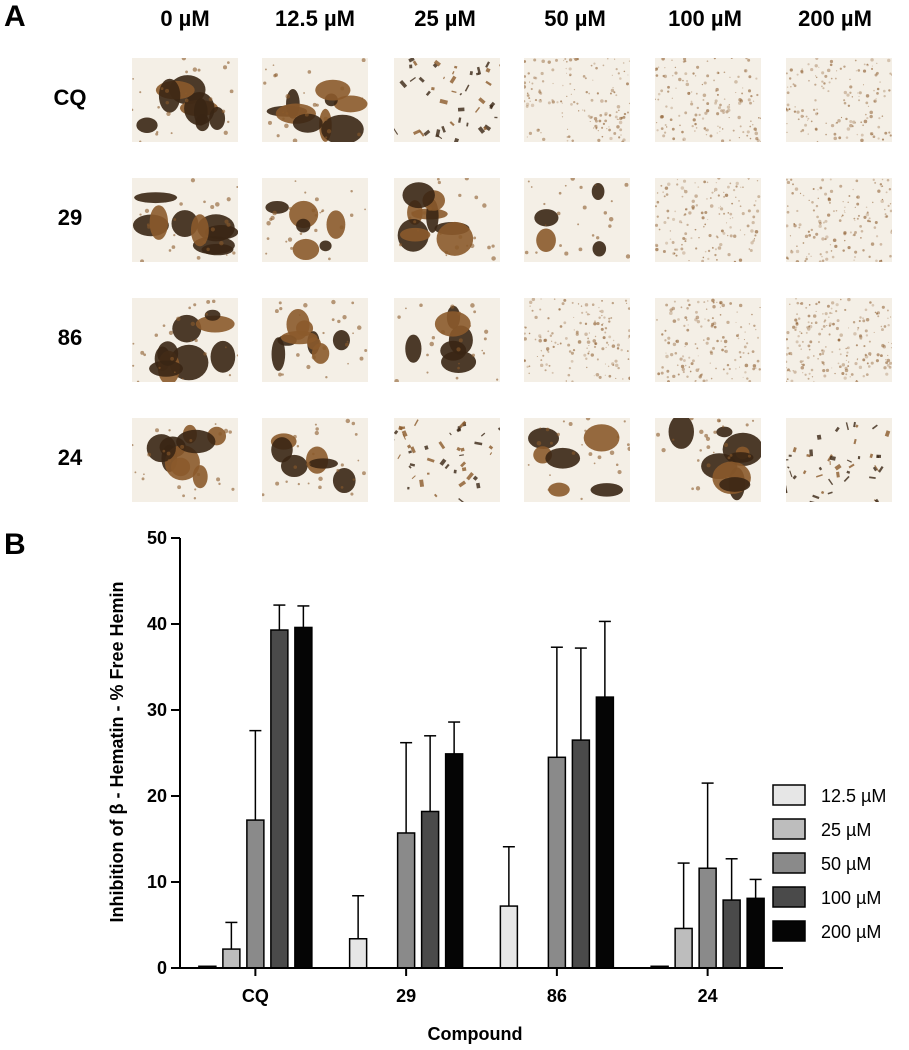 This screenshot has width=909, height=1050. I want to click on x-axis-title: Compound, so click(475, 1034).